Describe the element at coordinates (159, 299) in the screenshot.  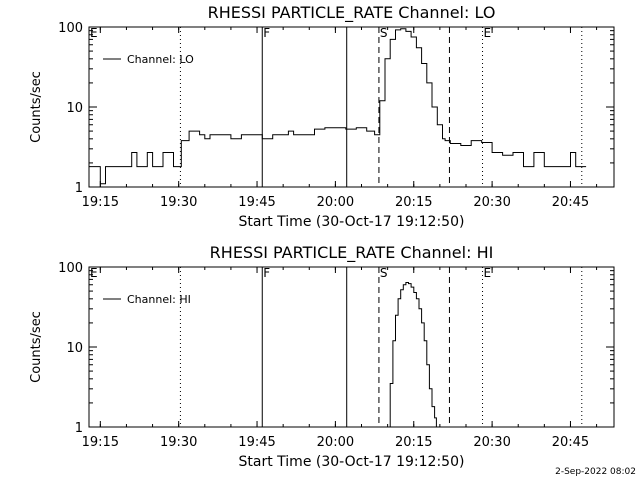
I see `legend-label: Channel: HI` at that location.